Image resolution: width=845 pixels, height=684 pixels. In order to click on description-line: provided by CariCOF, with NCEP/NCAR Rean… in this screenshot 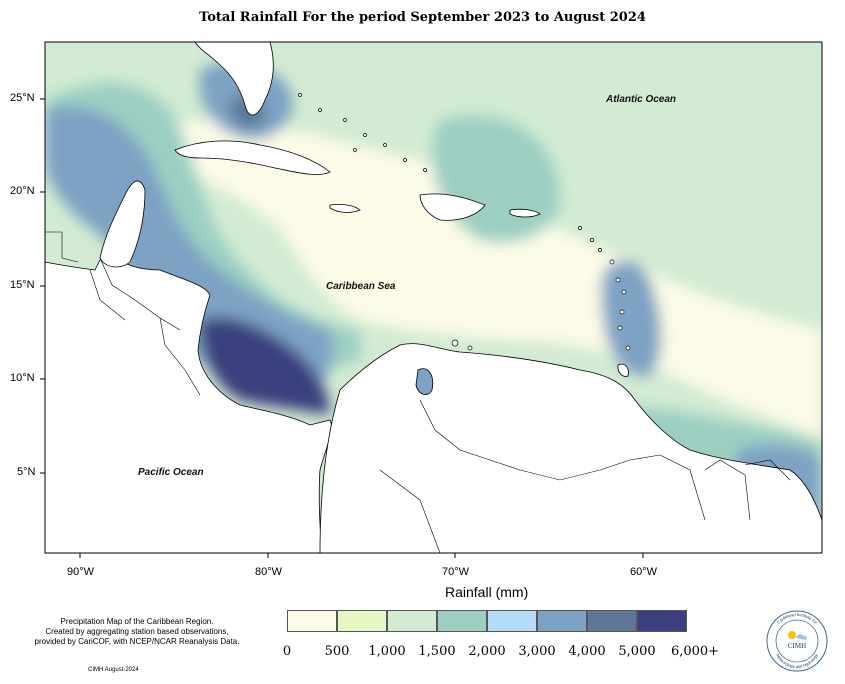, I will do `click(137, 641)`.